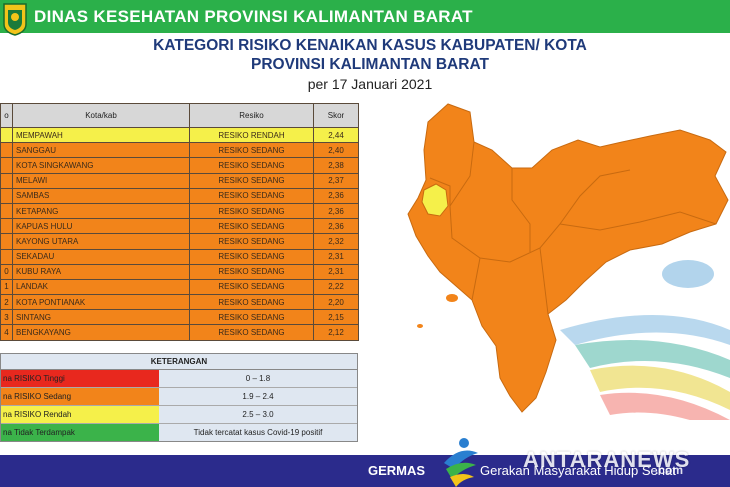  I want to click on table-row: 1 LANDAK RESIKO SEDANG 2,22, so click(179, 287).